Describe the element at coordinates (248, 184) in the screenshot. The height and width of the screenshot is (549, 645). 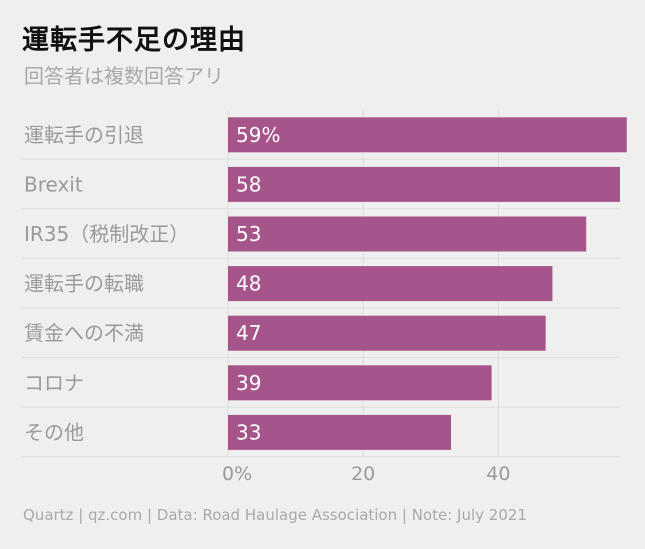
I see `bar-value-label: 58` at that location.